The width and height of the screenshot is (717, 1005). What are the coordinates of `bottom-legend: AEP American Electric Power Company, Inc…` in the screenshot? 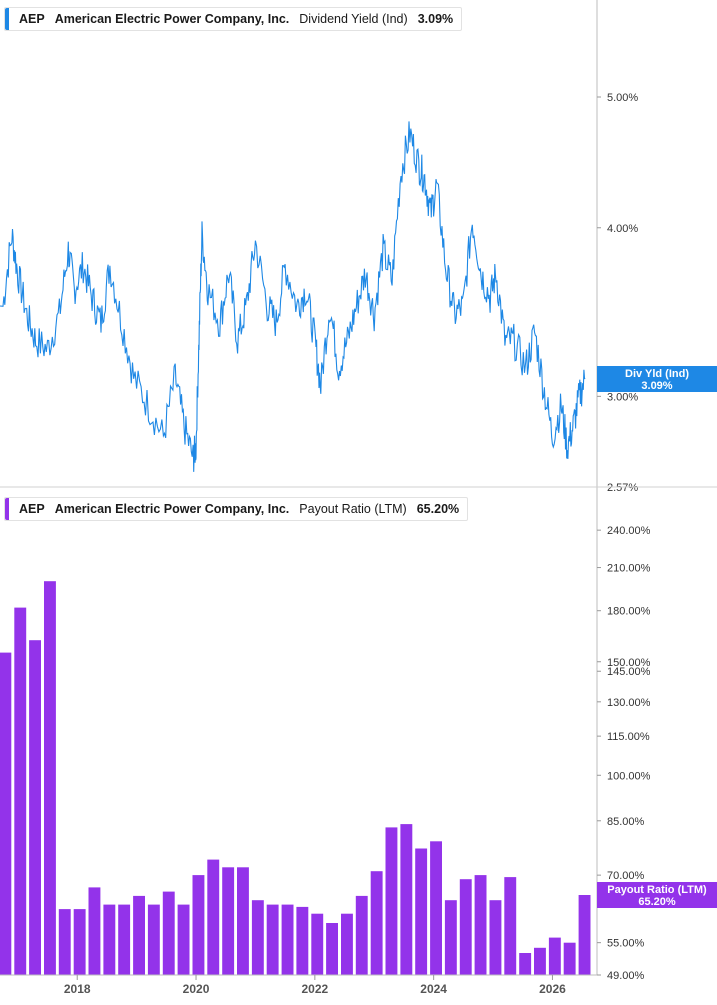 It's located at (236, 509).